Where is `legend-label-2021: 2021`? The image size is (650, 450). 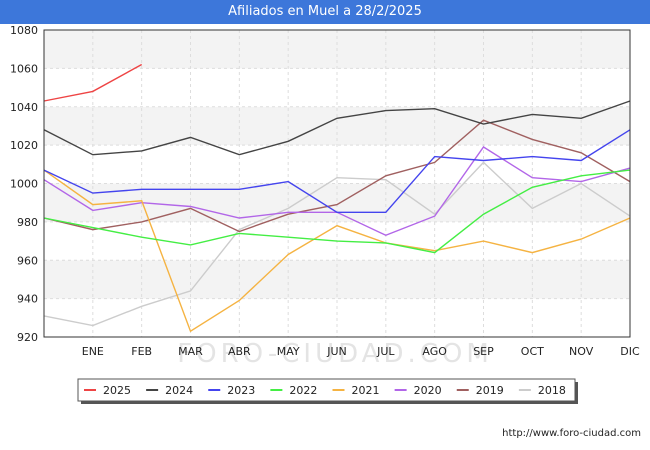
legend-label-2021: 2021 is located at coordinates (366, 390).